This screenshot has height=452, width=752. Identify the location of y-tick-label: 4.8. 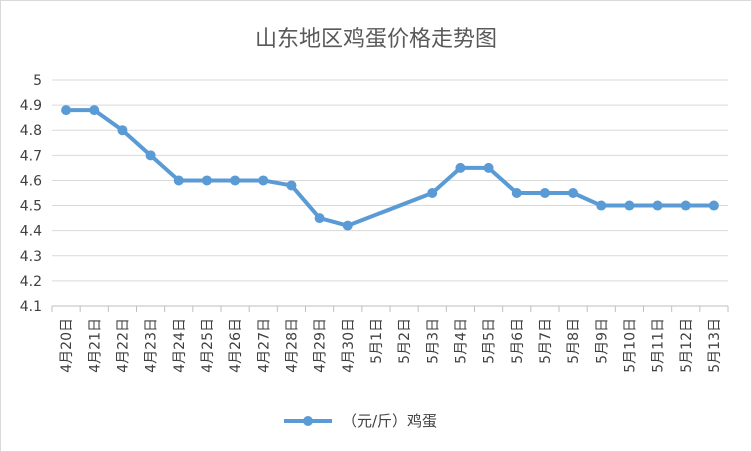
(31, 131).